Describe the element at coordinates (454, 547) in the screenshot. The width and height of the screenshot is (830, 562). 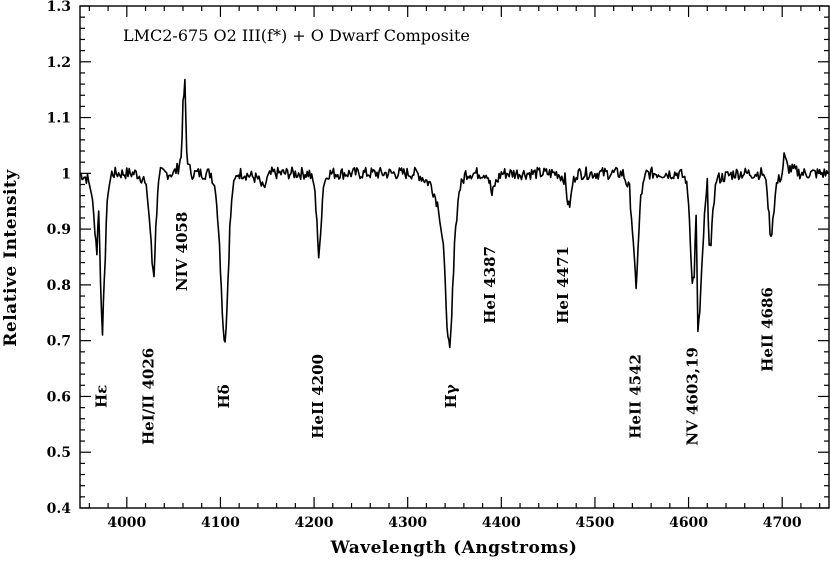
I see `x-axis-title: Wavelength (Angstroms)` at that location.